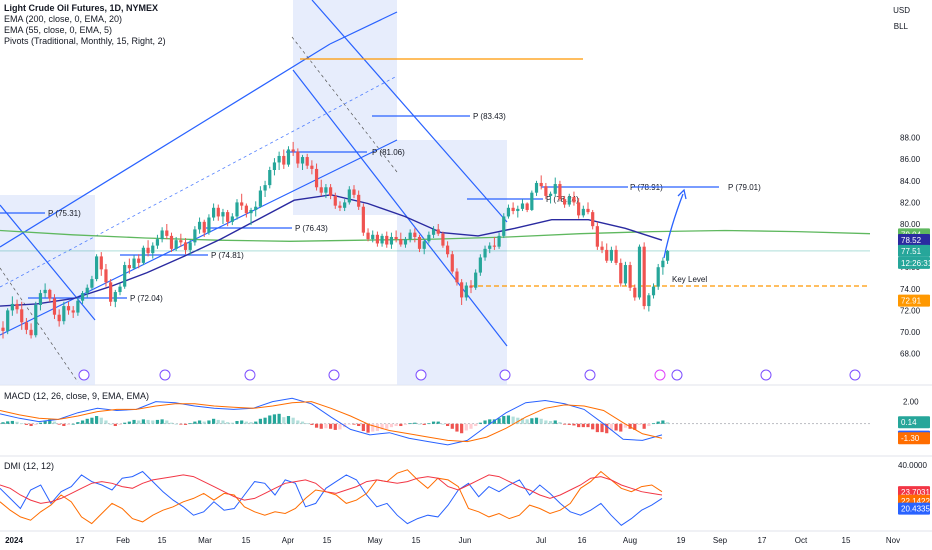  What do you see at coordinates (363, 28) in the screenshot?
I see `apr-top-extension` at bounding box center [363, 28].